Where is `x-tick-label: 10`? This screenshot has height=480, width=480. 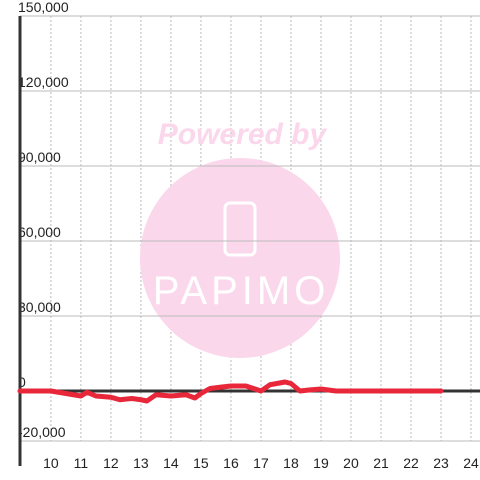 x-tick-label: 10 is located at coordinates (51, 463).